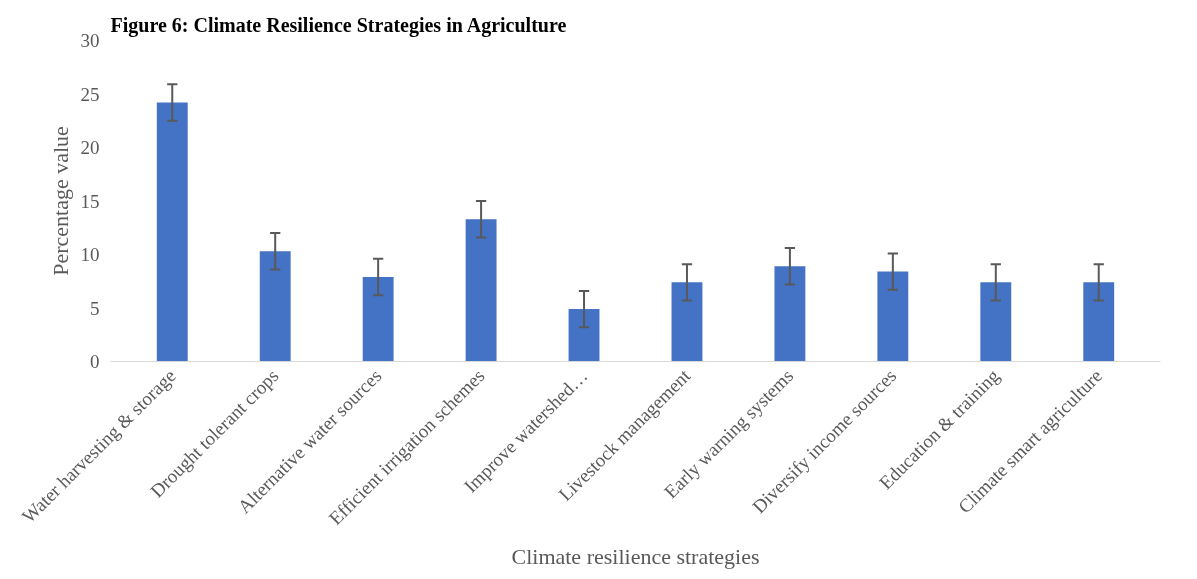 This screenshot has width=1197, height=579. What do you see at coordinates (90, 254) in the screenshot?
I see `y-tick-label: 10` at bounding box center [90, 254].